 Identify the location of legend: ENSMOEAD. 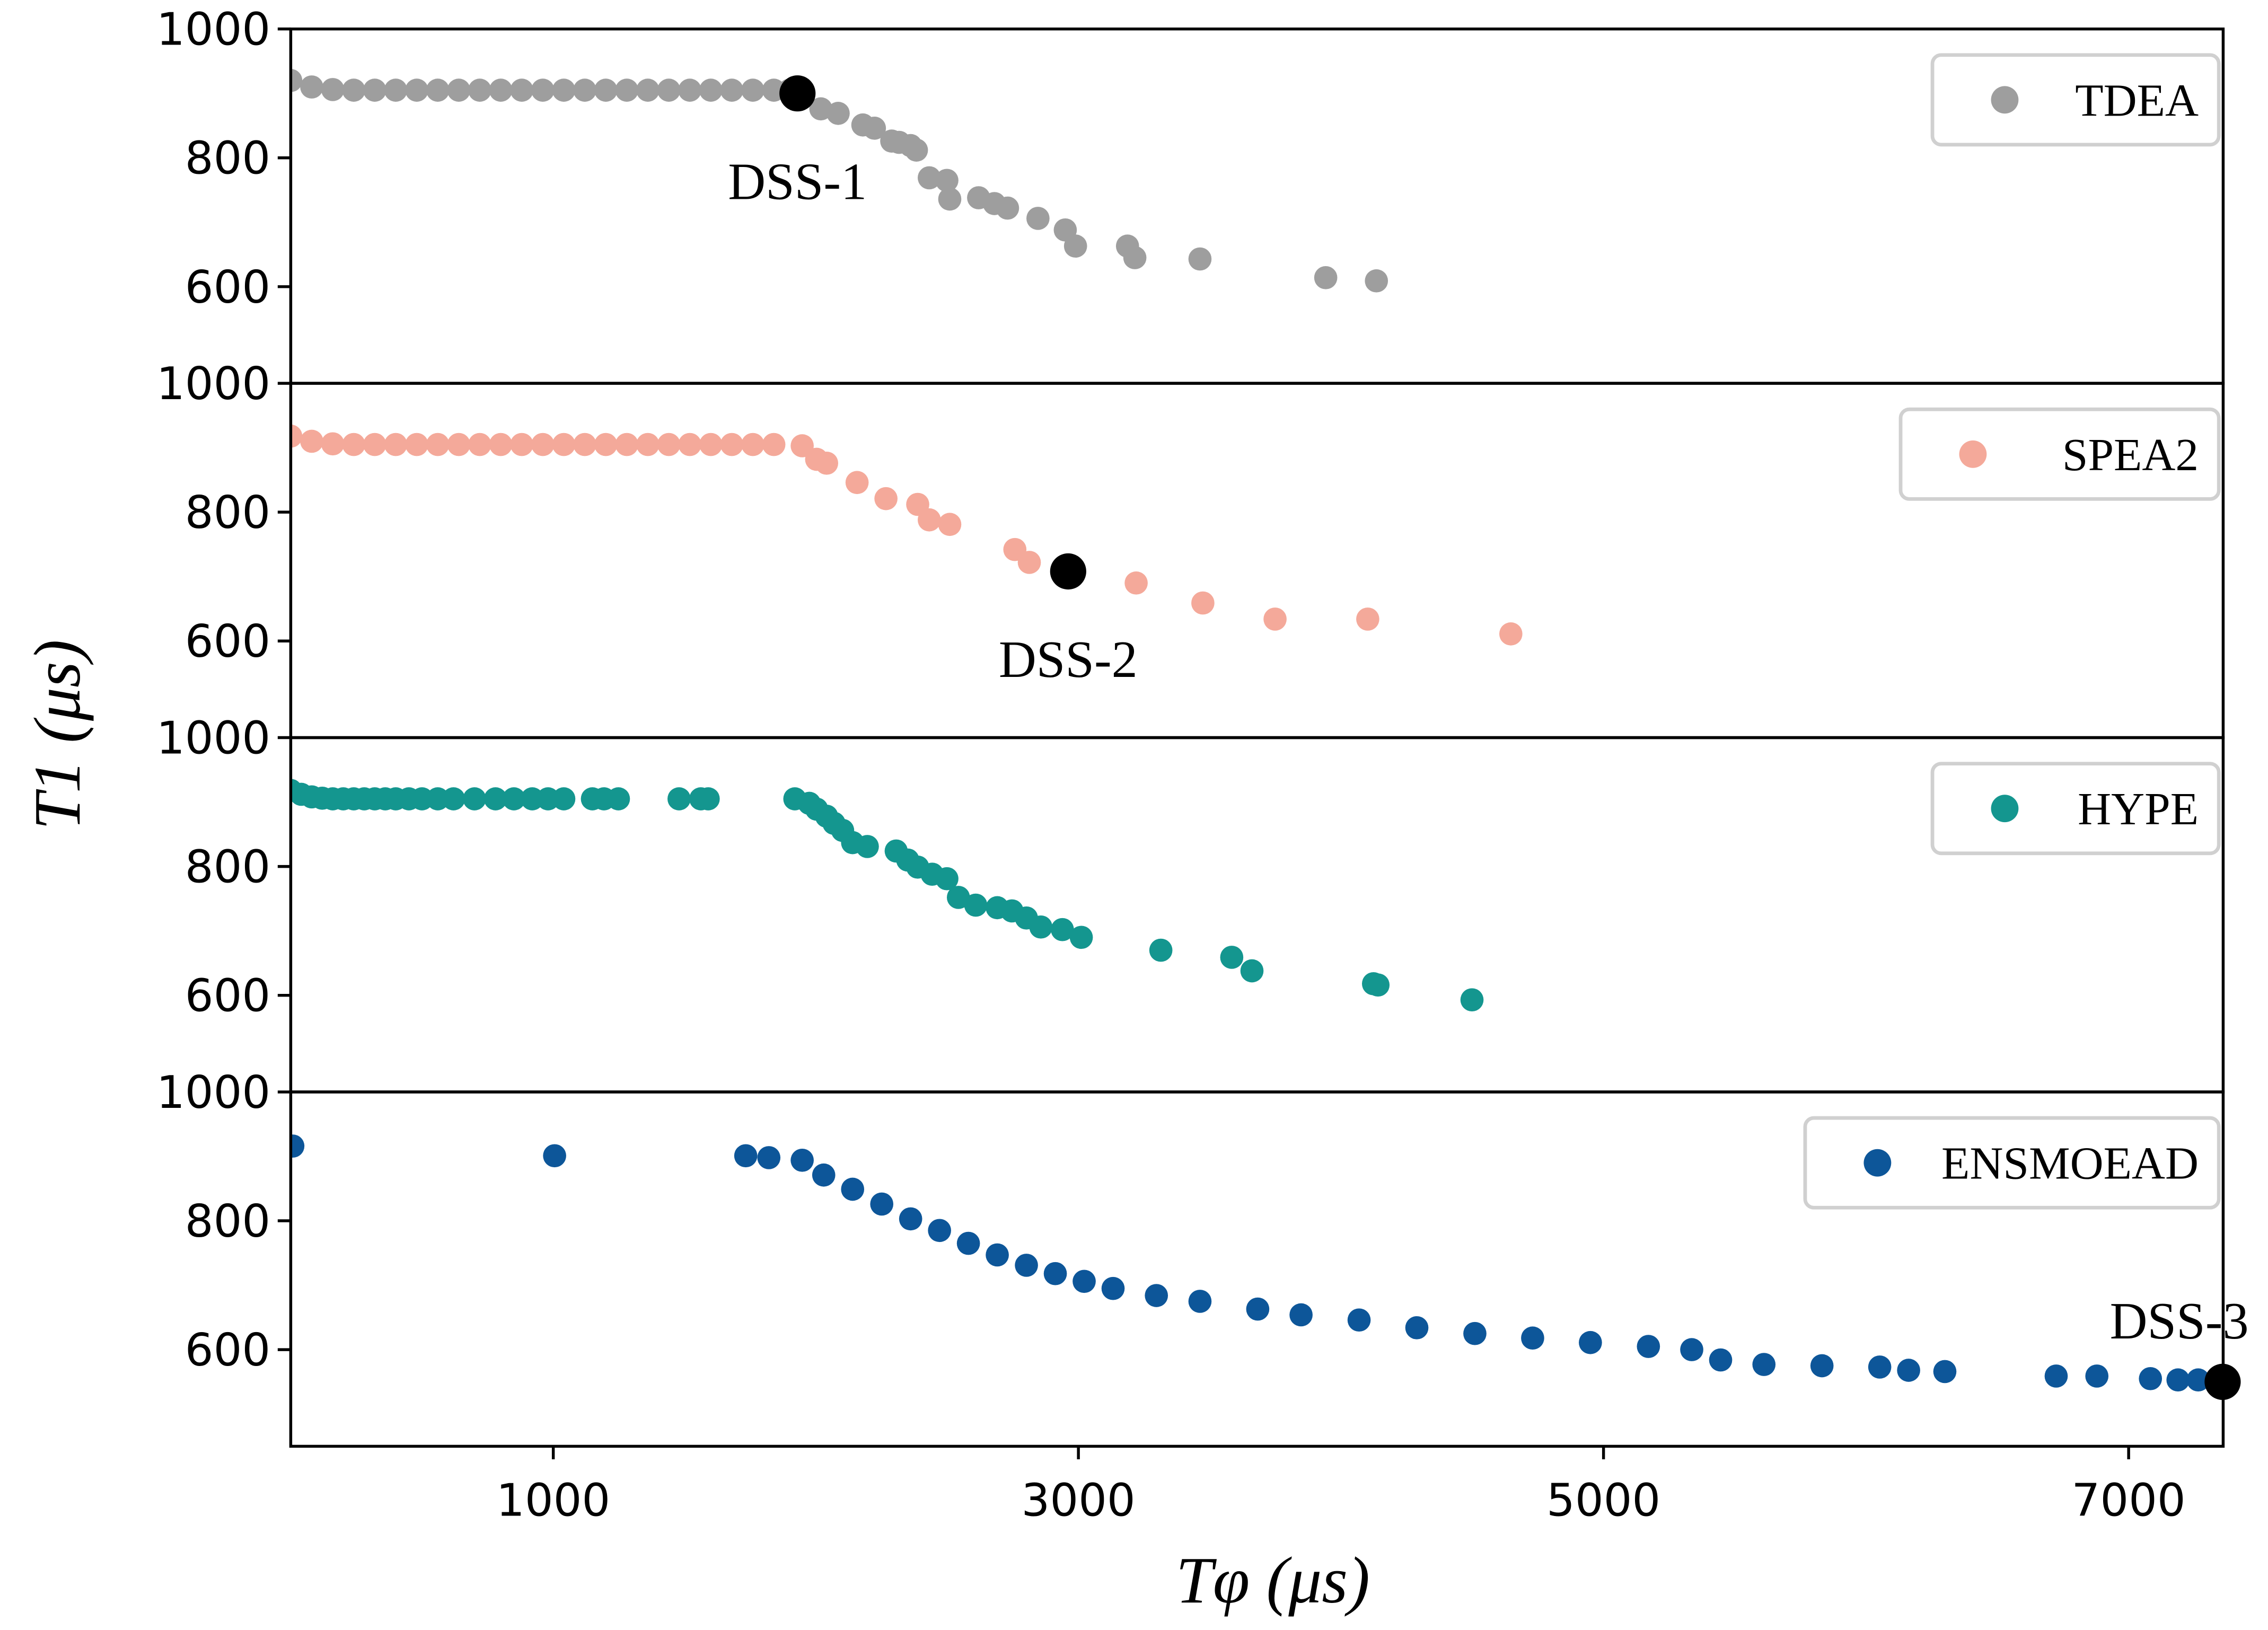
(2012, 1163).